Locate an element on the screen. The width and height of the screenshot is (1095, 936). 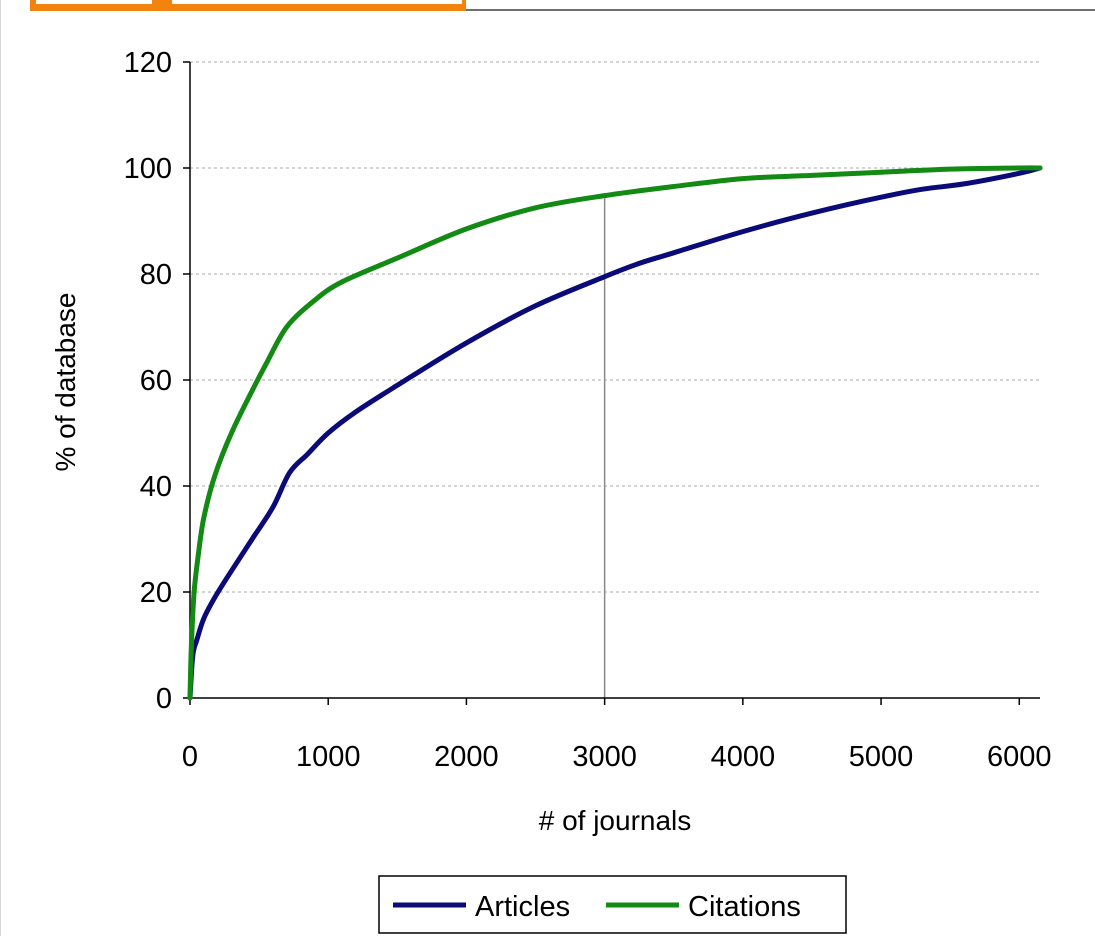
y-tick-label: 20 is located at coordinates (156, 593).